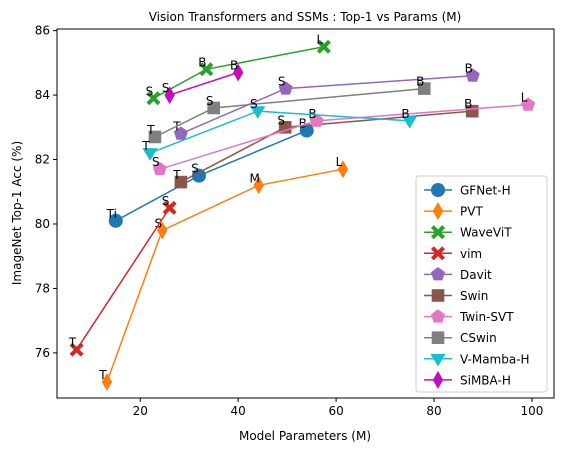 Image resolution: width=563 pixels, height=452 pixels. I want to click on point-label-swin: T, so click(176, 175).